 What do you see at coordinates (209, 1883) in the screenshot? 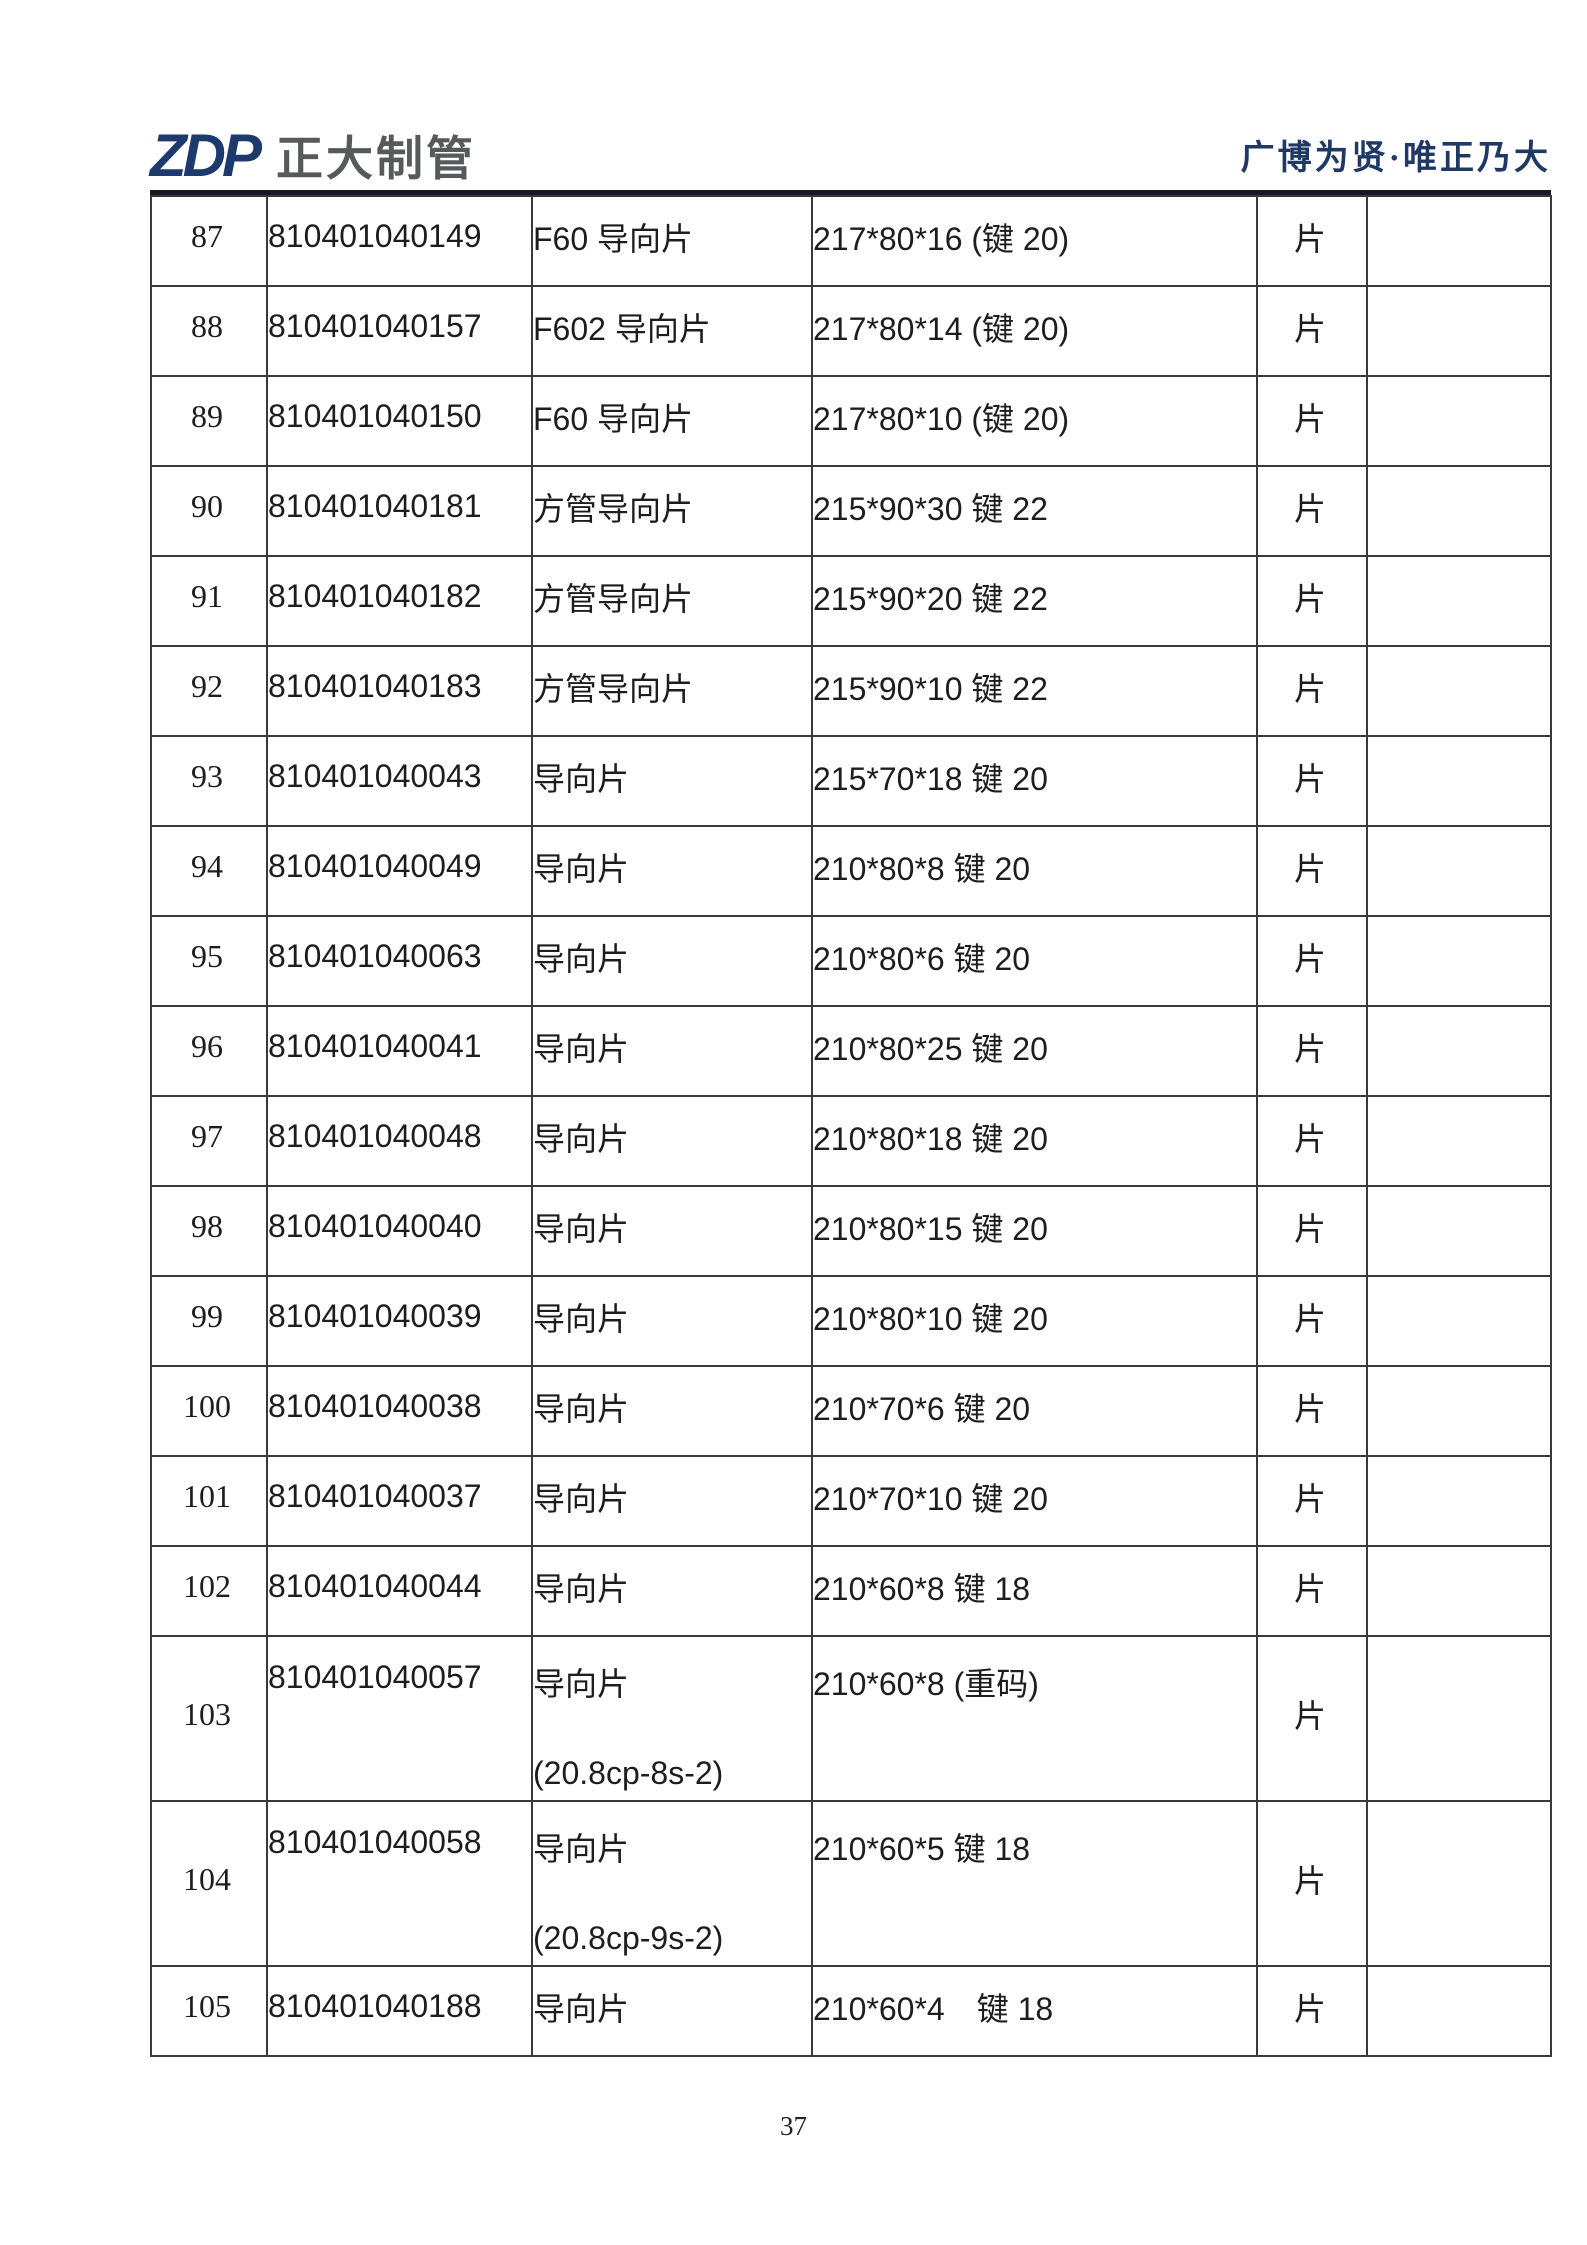
I see `row-number-cell: 104` at bounding box center [209, 1883].